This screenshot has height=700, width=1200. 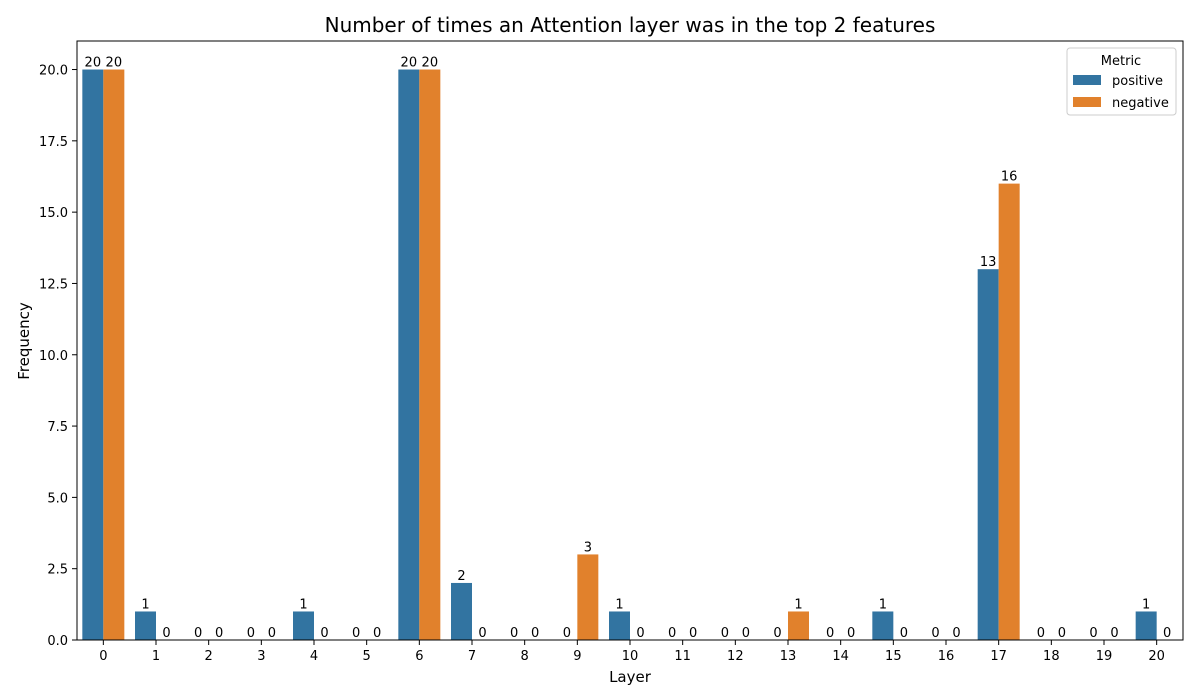 I want to click on bar-label-positive-layer-20: 1, so click(x=1146, y=604).